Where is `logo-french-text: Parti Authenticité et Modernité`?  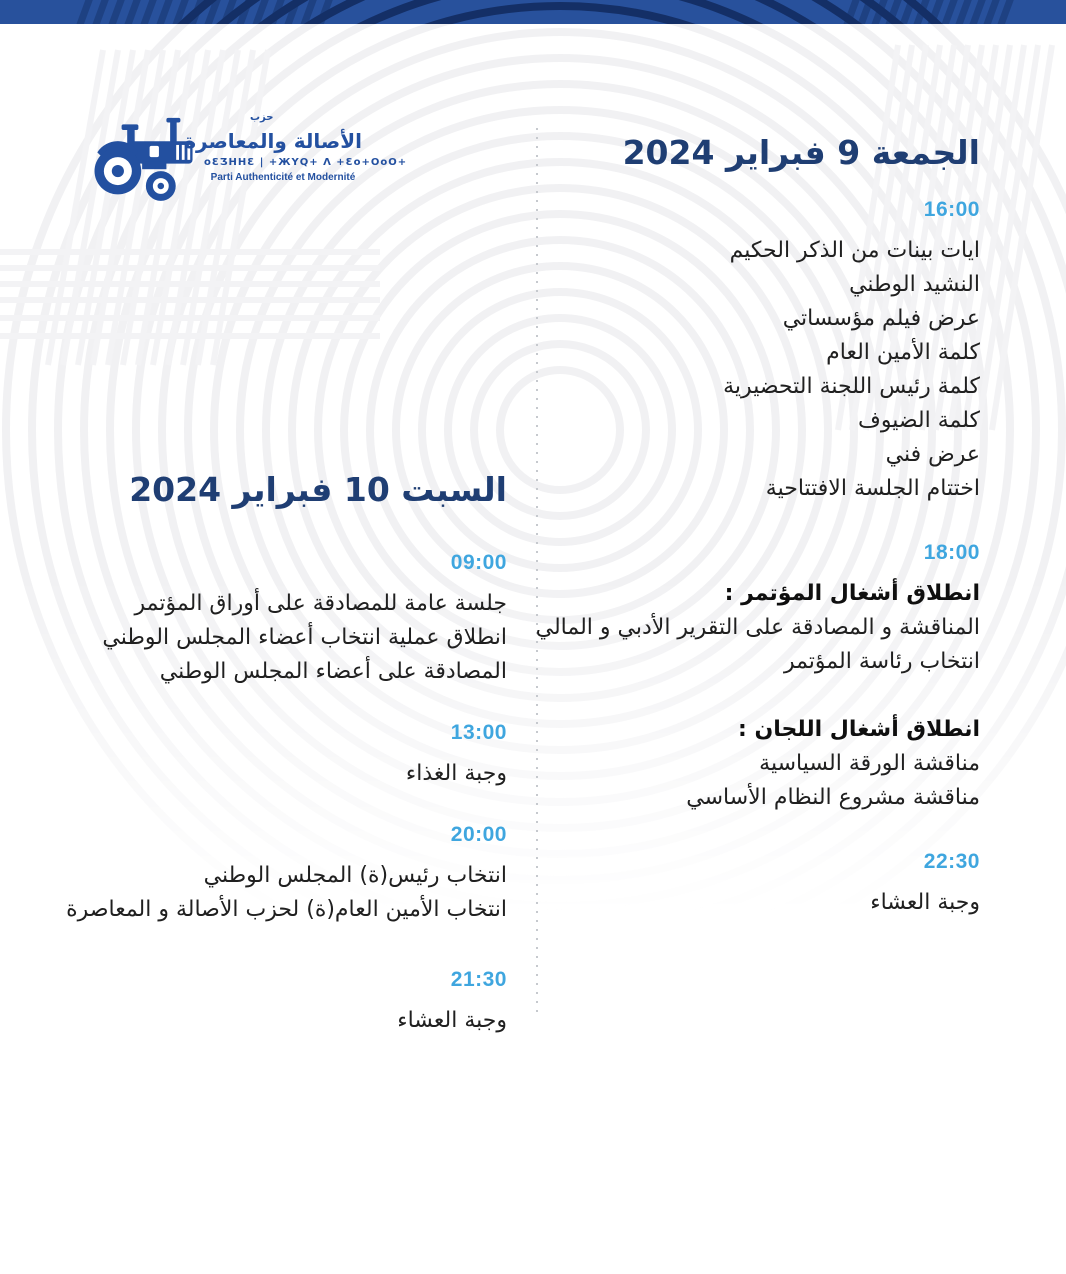 logo-french-text: Parti Authenticité et Modernité is located at coordinates (283, 177).